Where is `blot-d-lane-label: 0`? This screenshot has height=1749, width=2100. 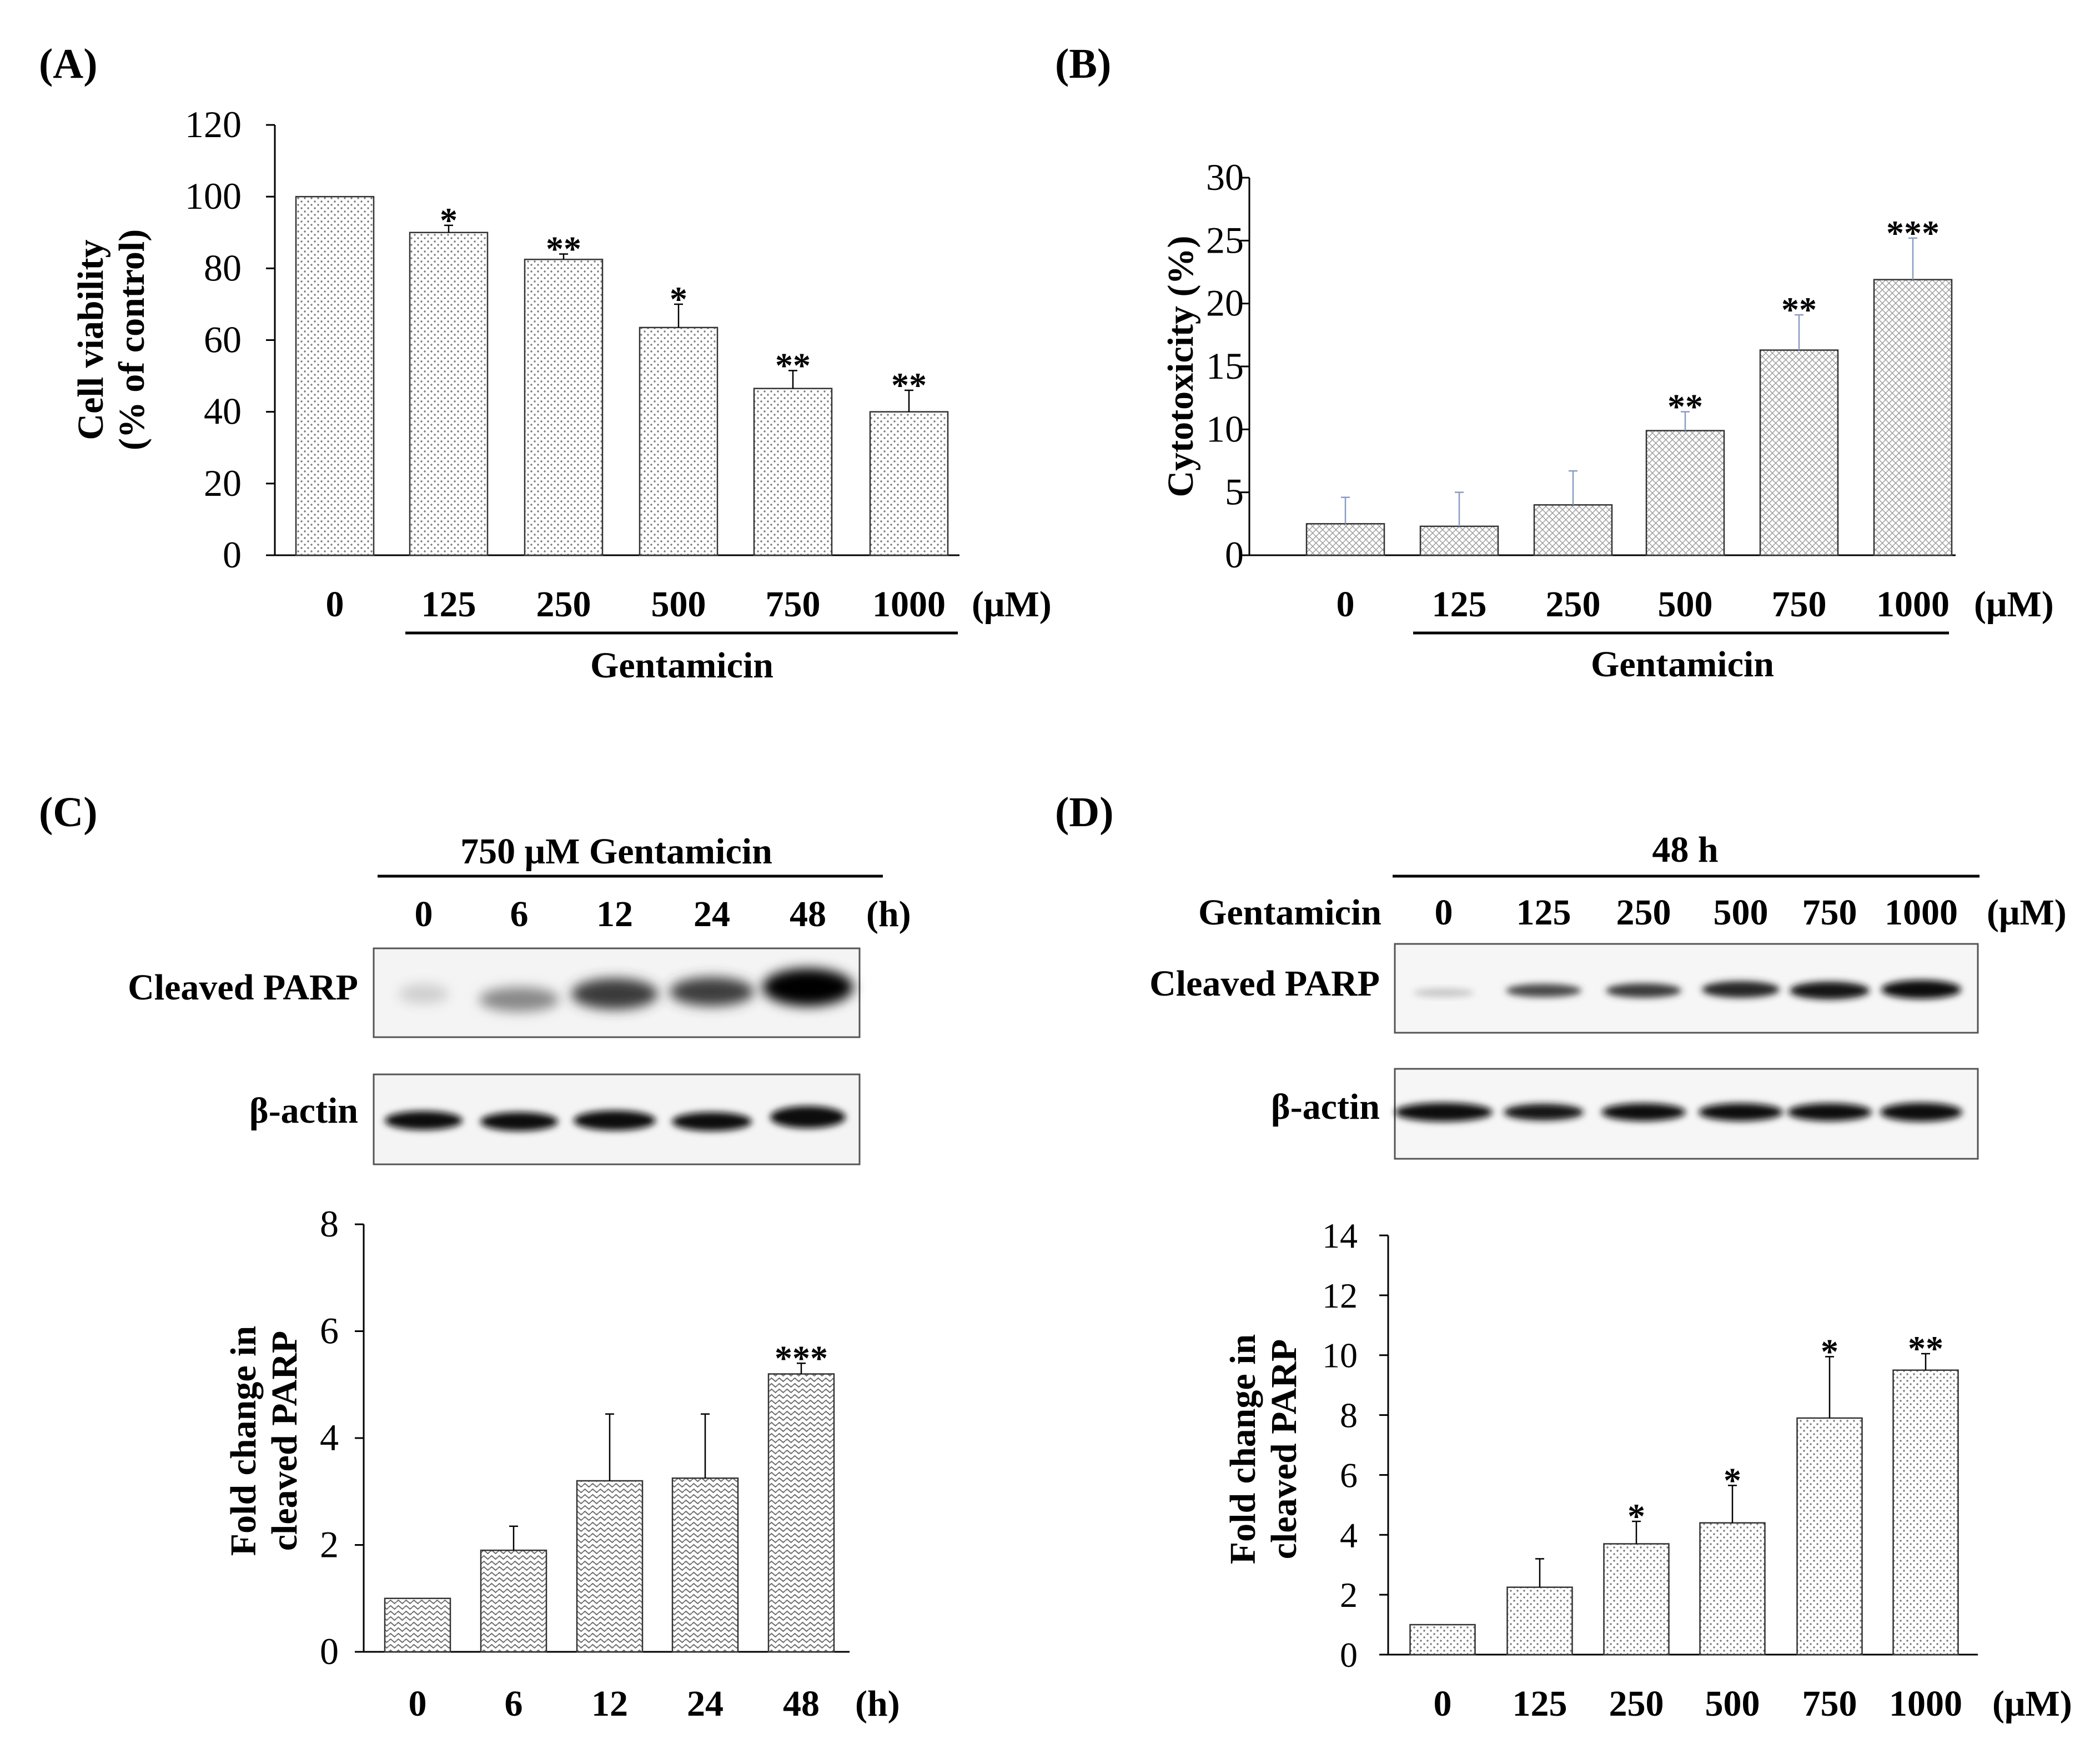
blot-d-lane-label: 0 is located at coordinates (1444, 912).